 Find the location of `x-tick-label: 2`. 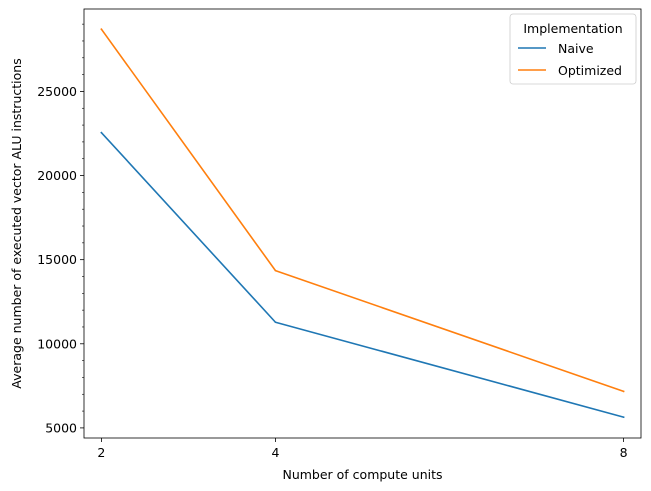

x-tick-label: 2 is located at coordinates (101, 452).